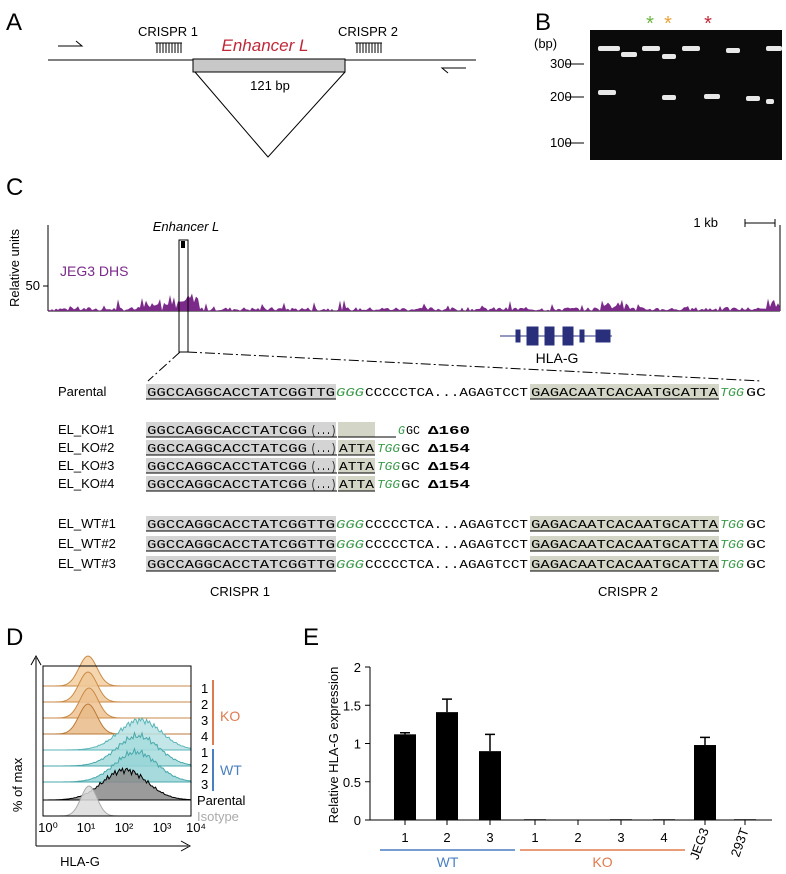  What do you see at coordinates (663, 837) in the screenshot?
I see `x-tick-label: 4` at bounding box center [663, 837].